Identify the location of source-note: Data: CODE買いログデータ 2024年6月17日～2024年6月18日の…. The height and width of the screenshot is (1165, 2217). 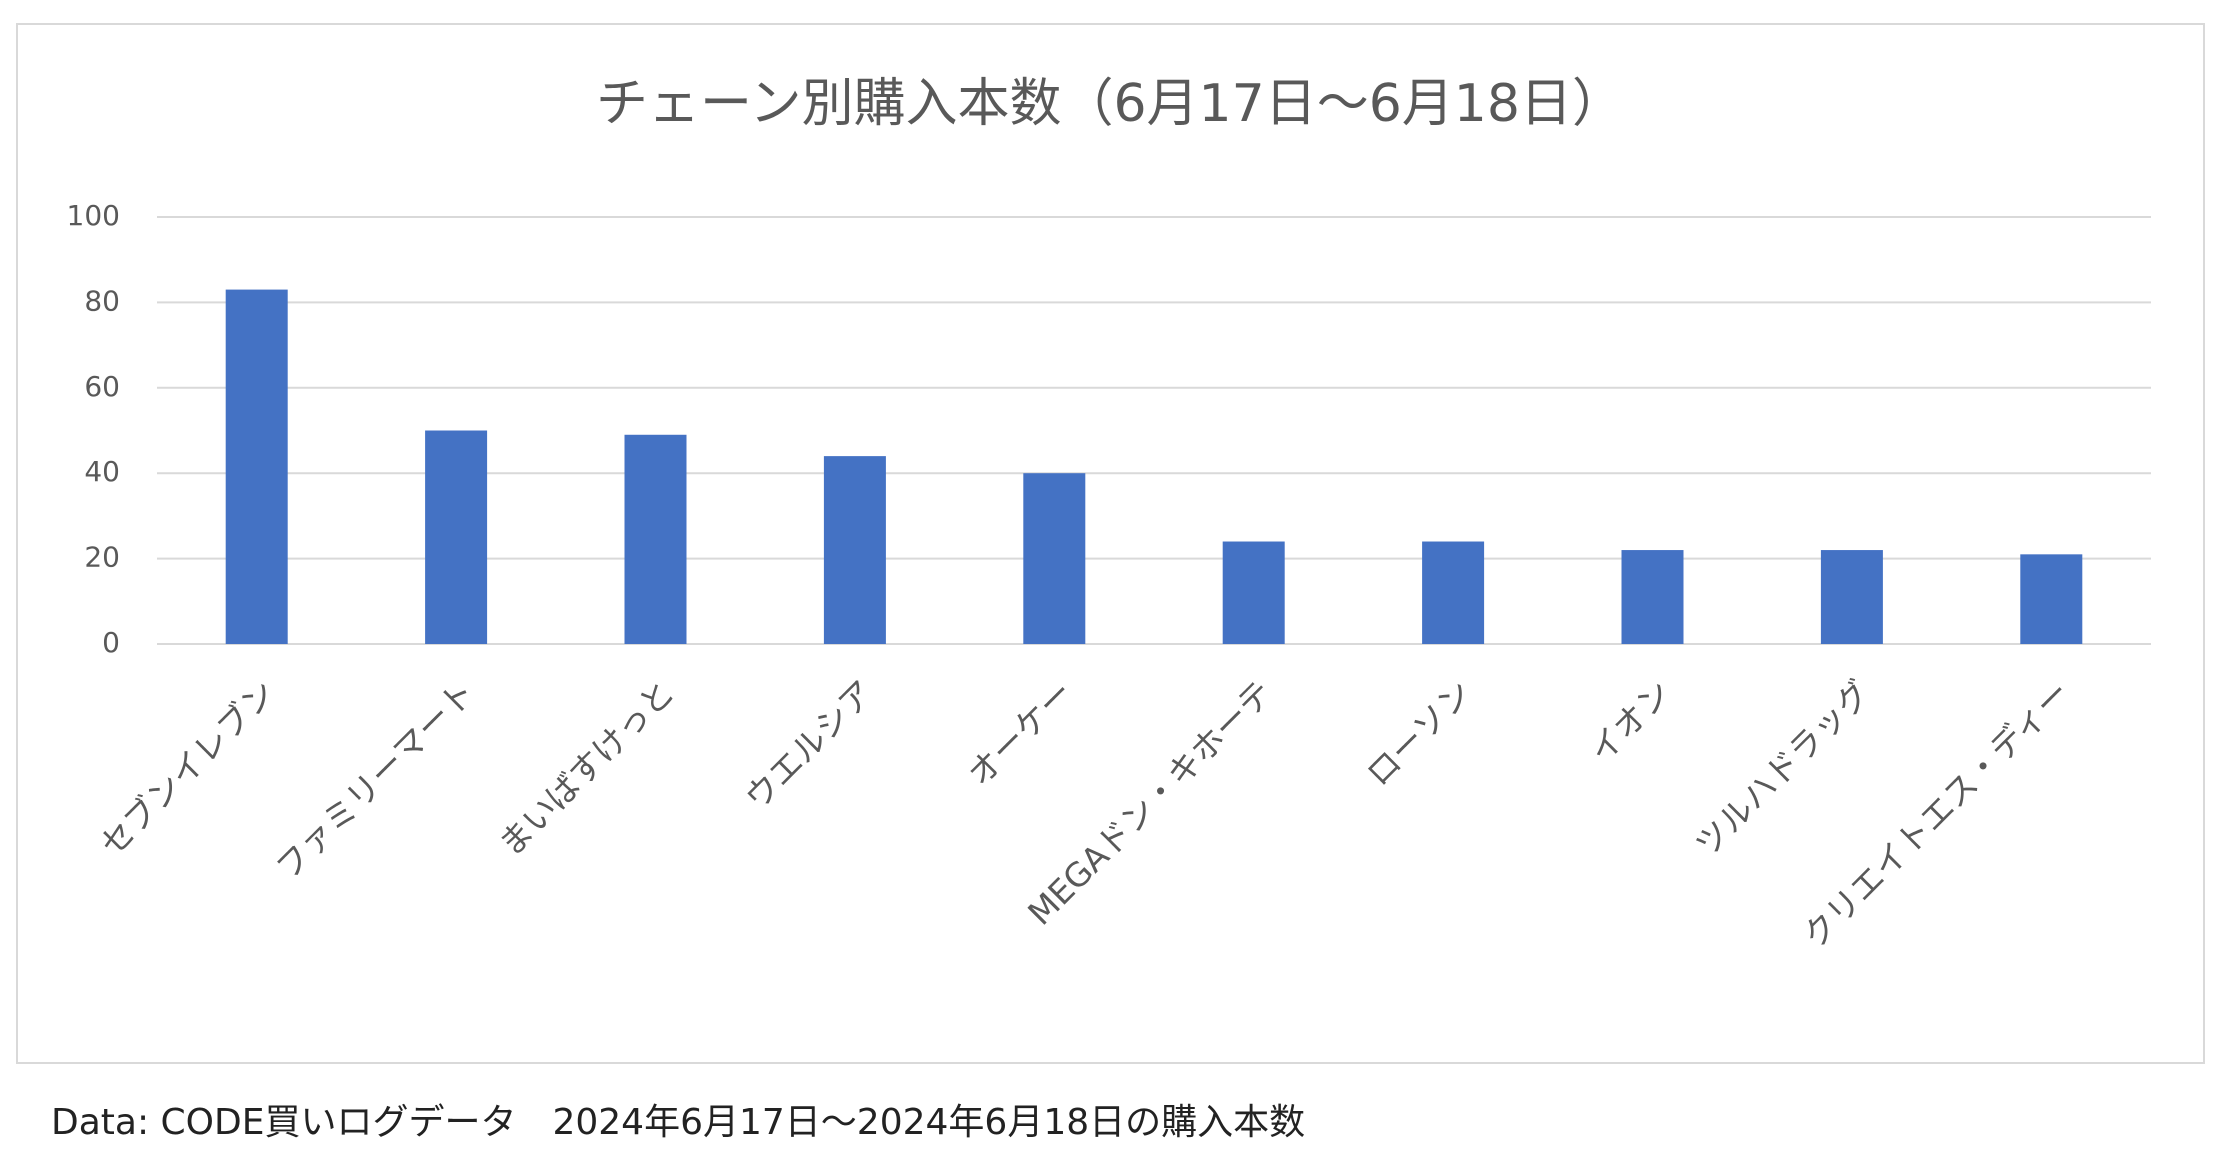
(678, 1122).